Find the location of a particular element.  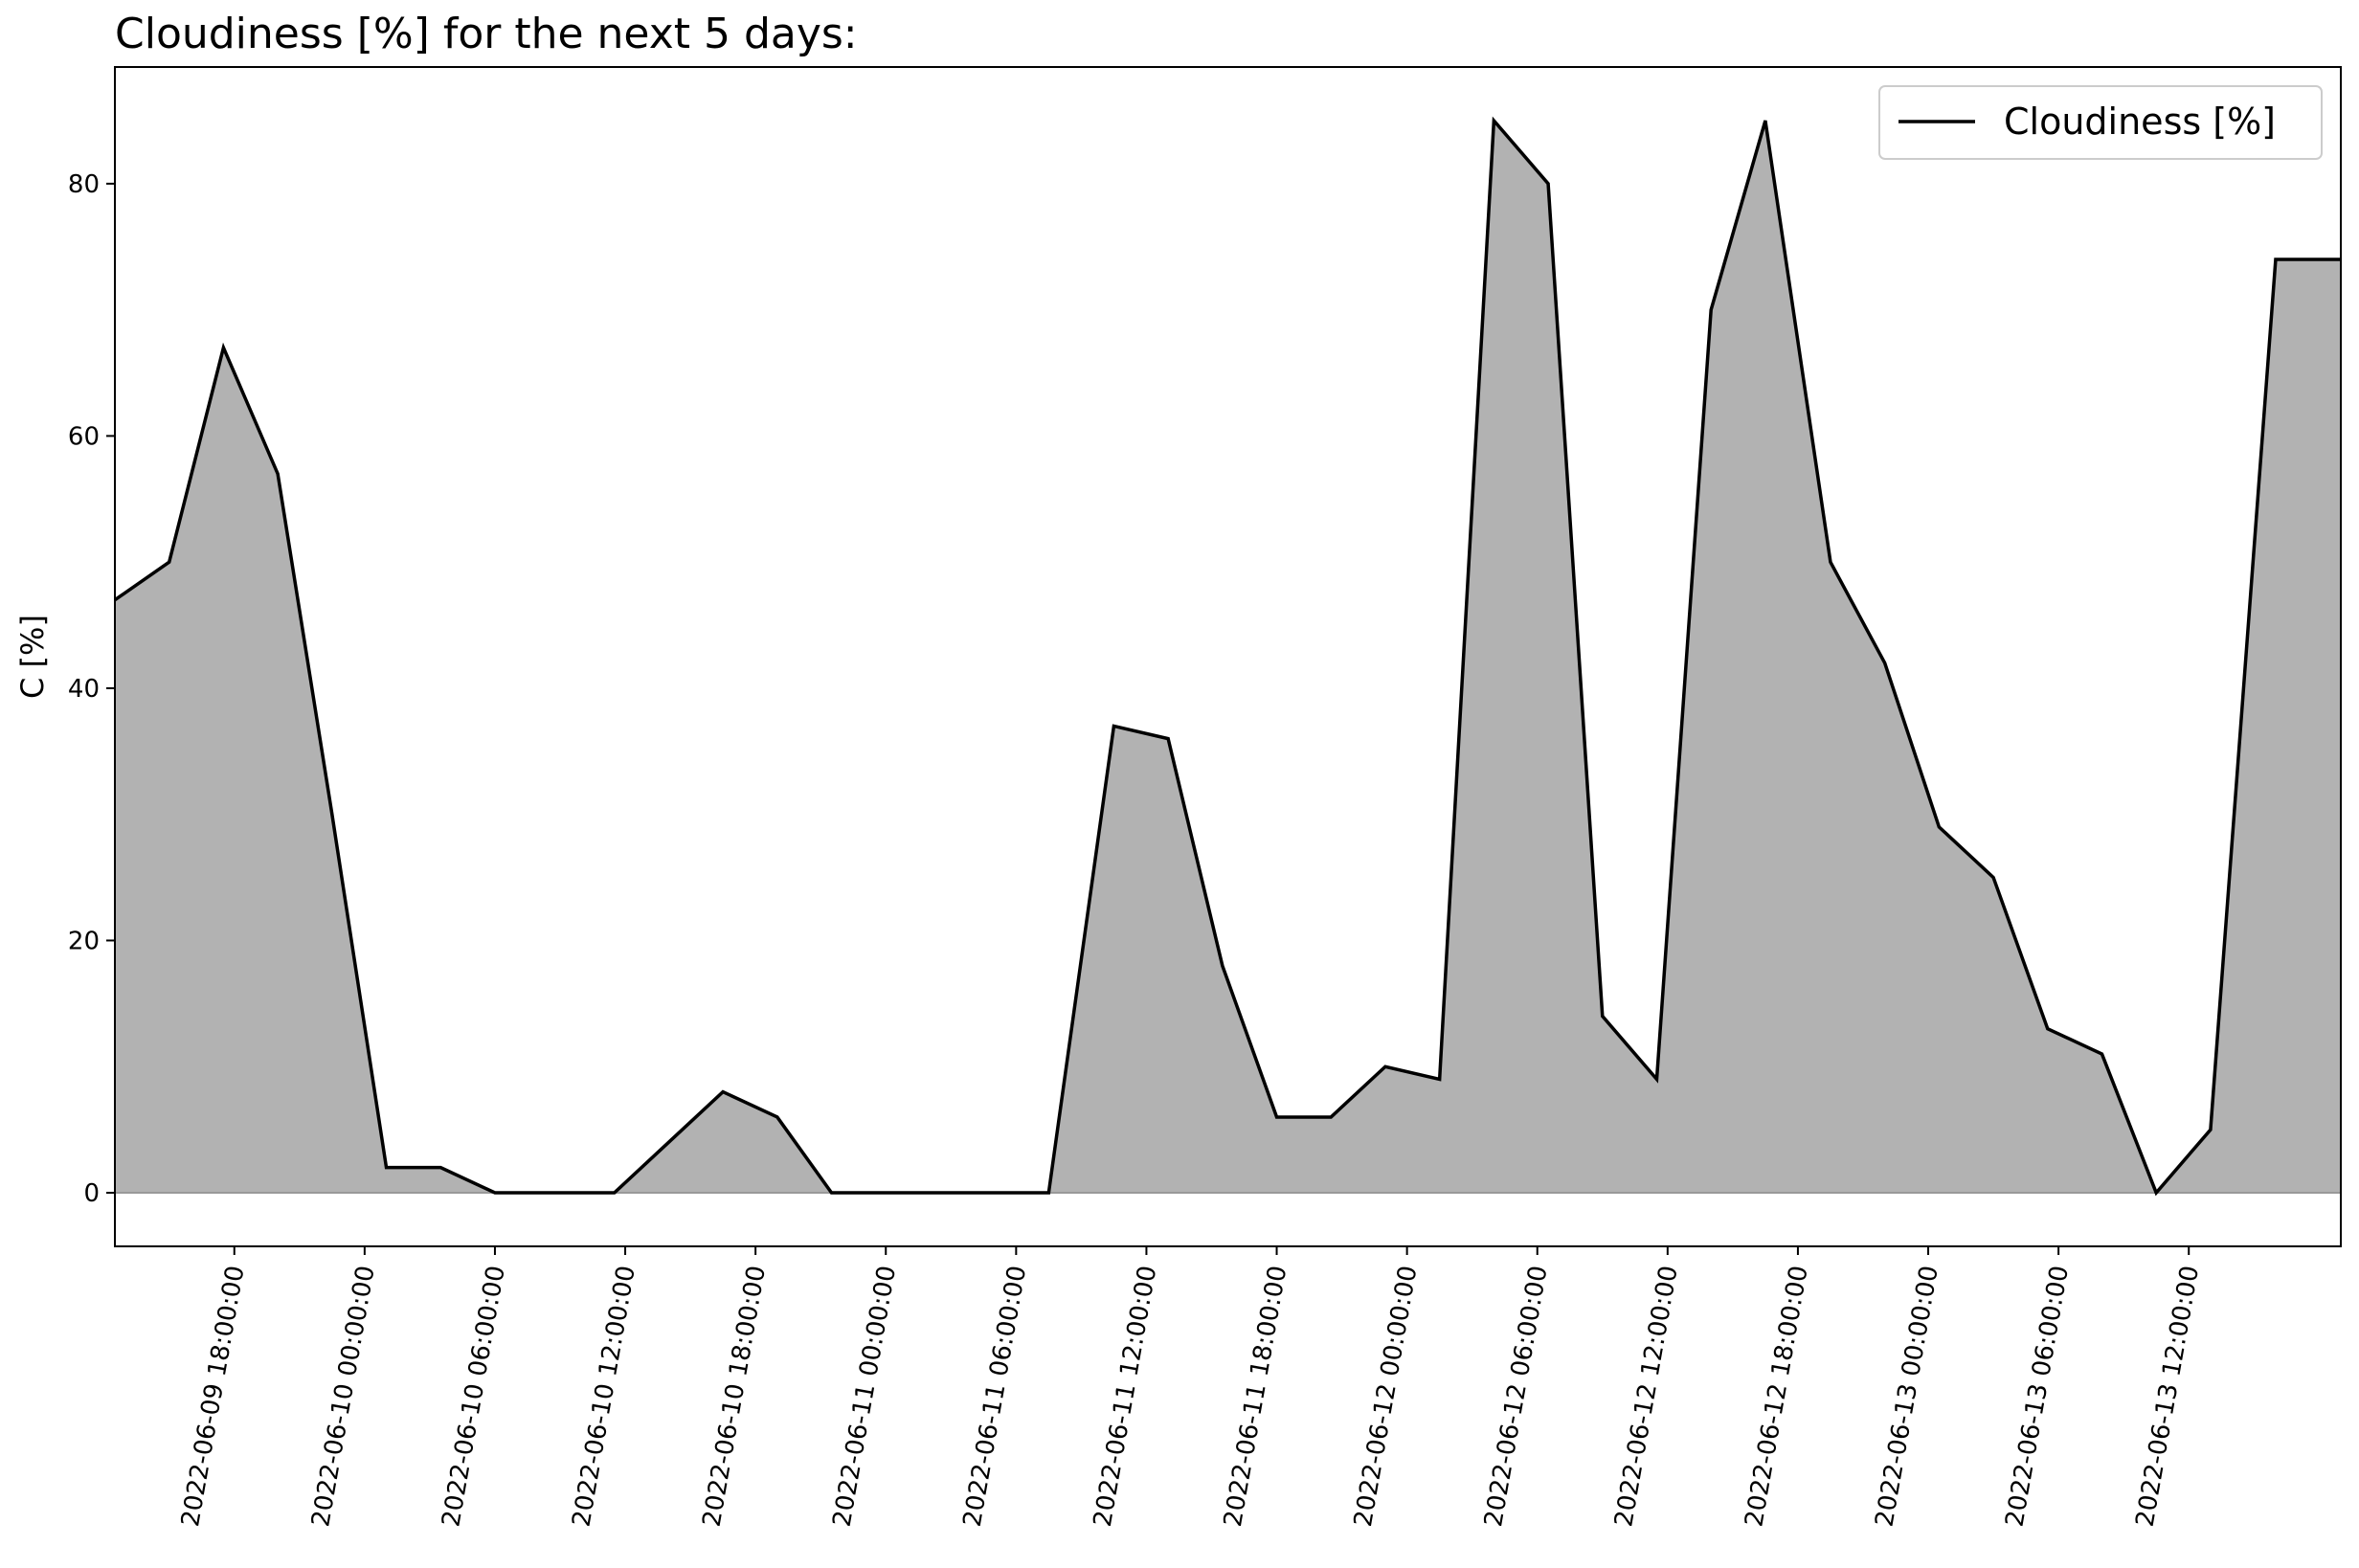

x-tick-label-0: 2022-06-09 18:00:00 is located at coordinates (213, 1396).